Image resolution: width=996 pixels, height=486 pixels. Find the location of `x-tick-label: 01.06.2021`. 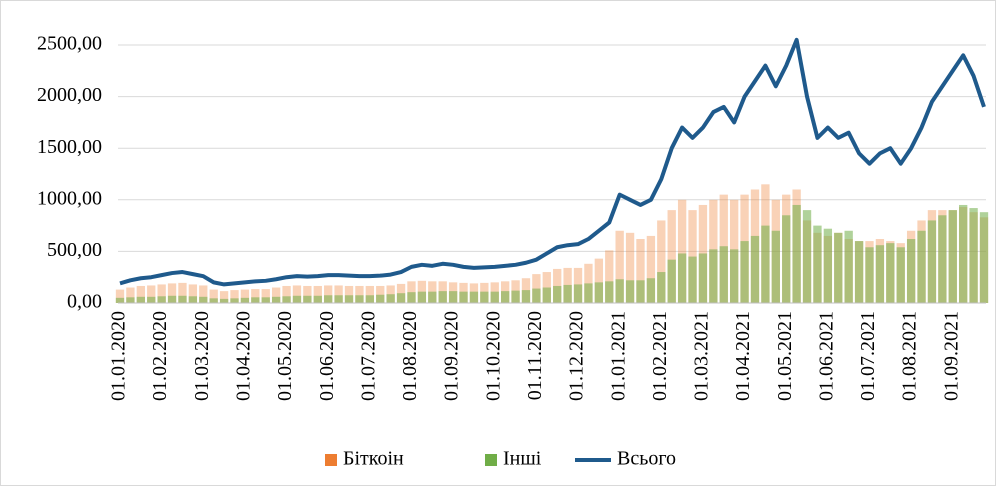

x-tick-label: 01.06.2021 is located at coordinates (826, 356).